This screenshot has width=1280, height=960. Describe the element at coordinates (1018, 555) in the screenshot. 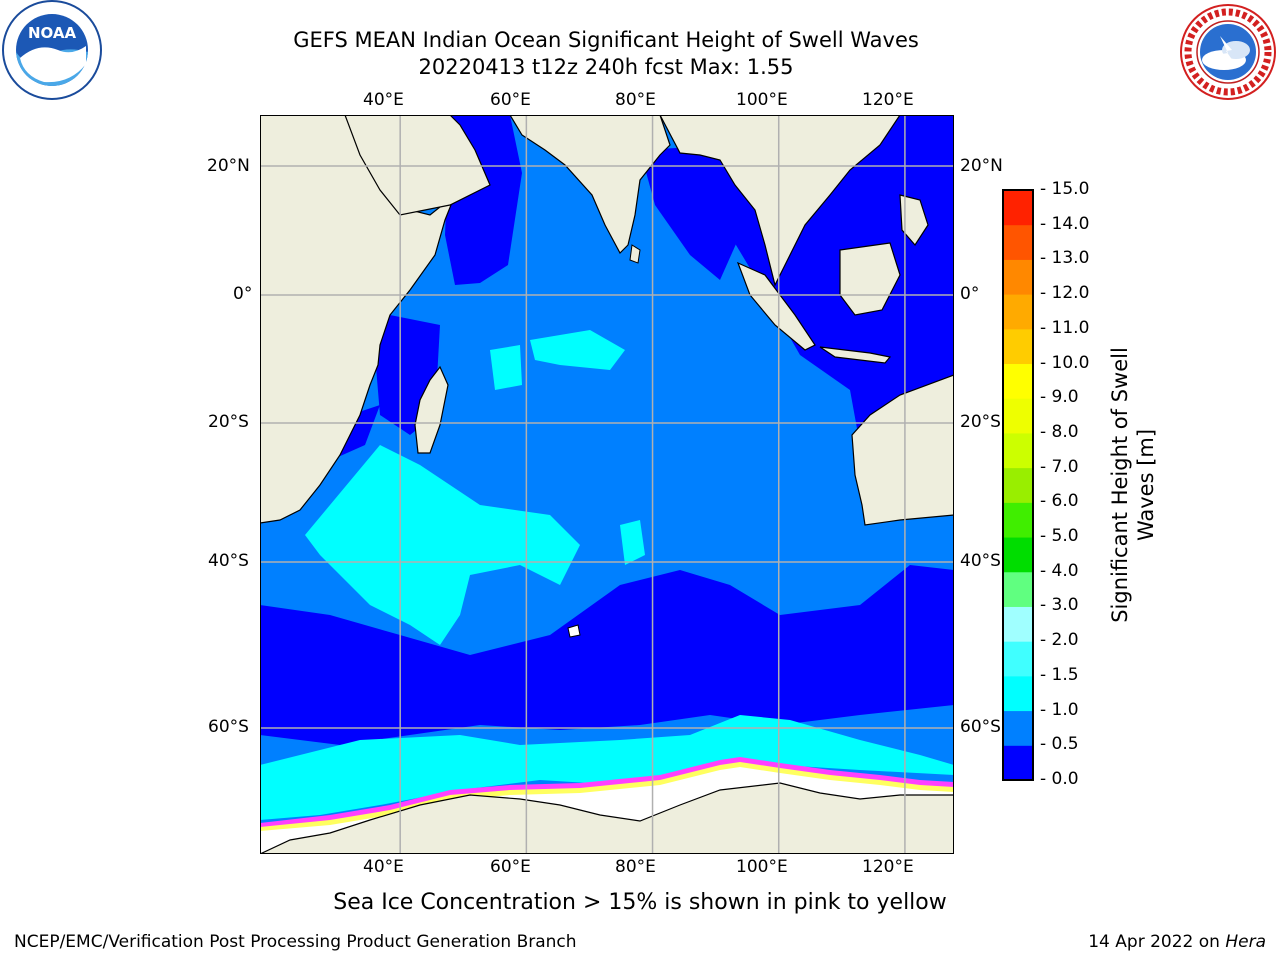

I see `colorbar-cell-4.0` at that location.